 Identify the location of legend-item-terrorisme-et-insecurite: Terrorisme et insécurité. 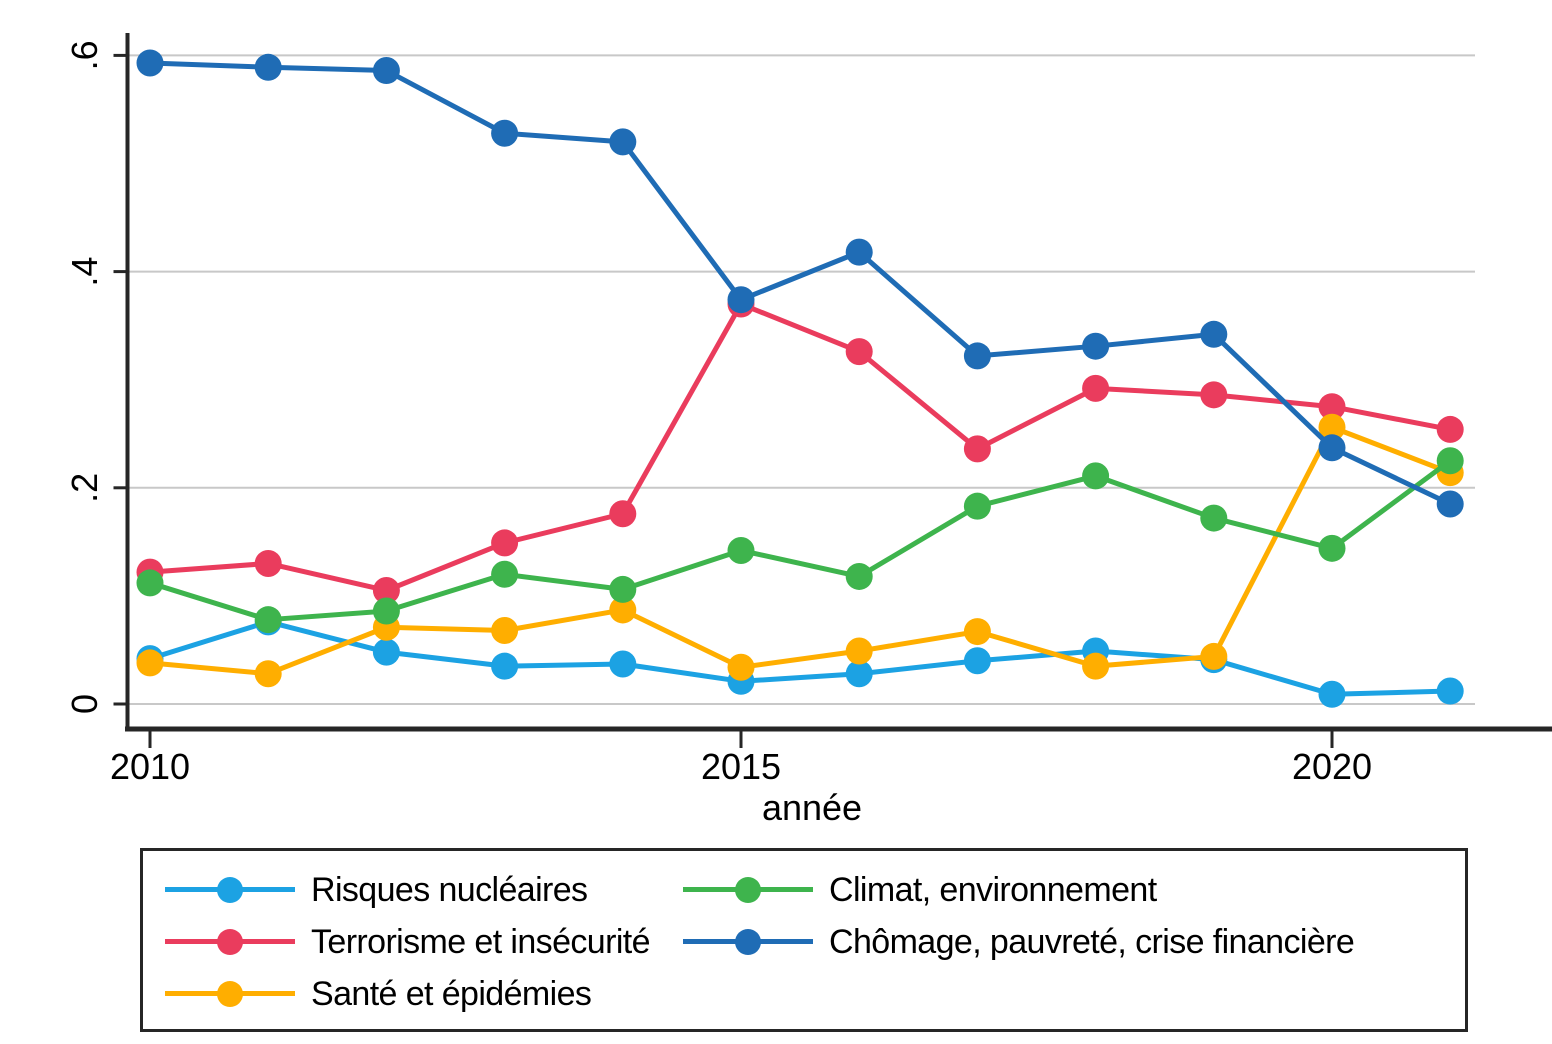
(424, 942).